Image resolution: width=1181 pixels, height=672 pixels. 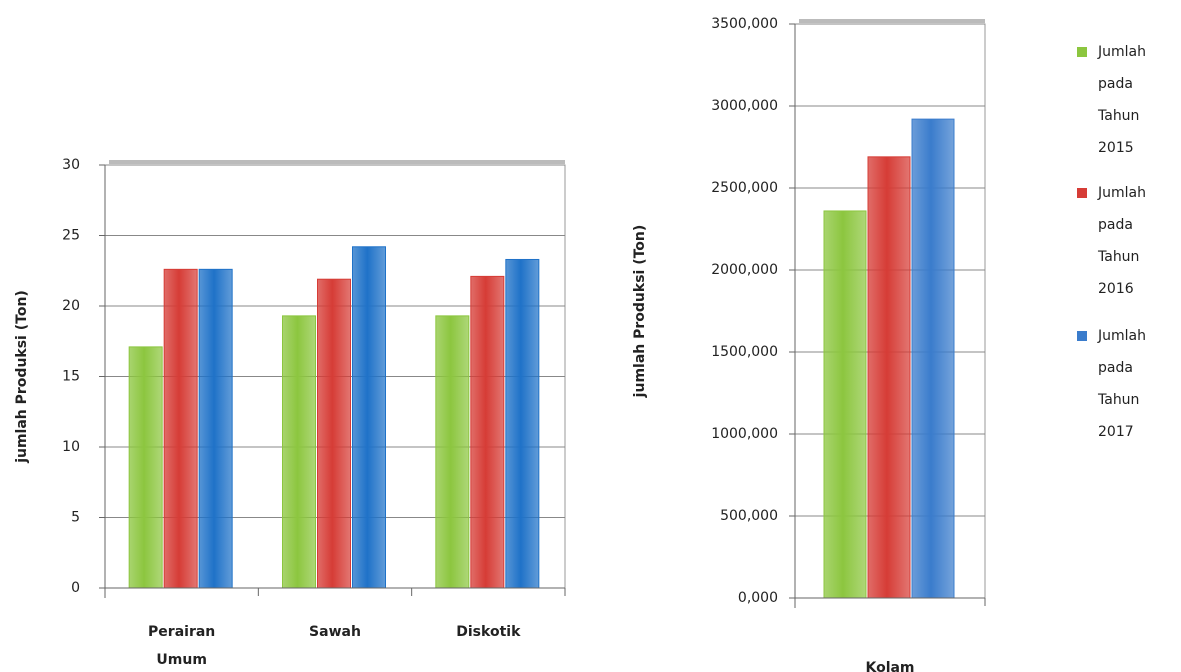 I want to click on legend-label: Jumlah pada Tahun 2016, so click(x=1121, y=241).